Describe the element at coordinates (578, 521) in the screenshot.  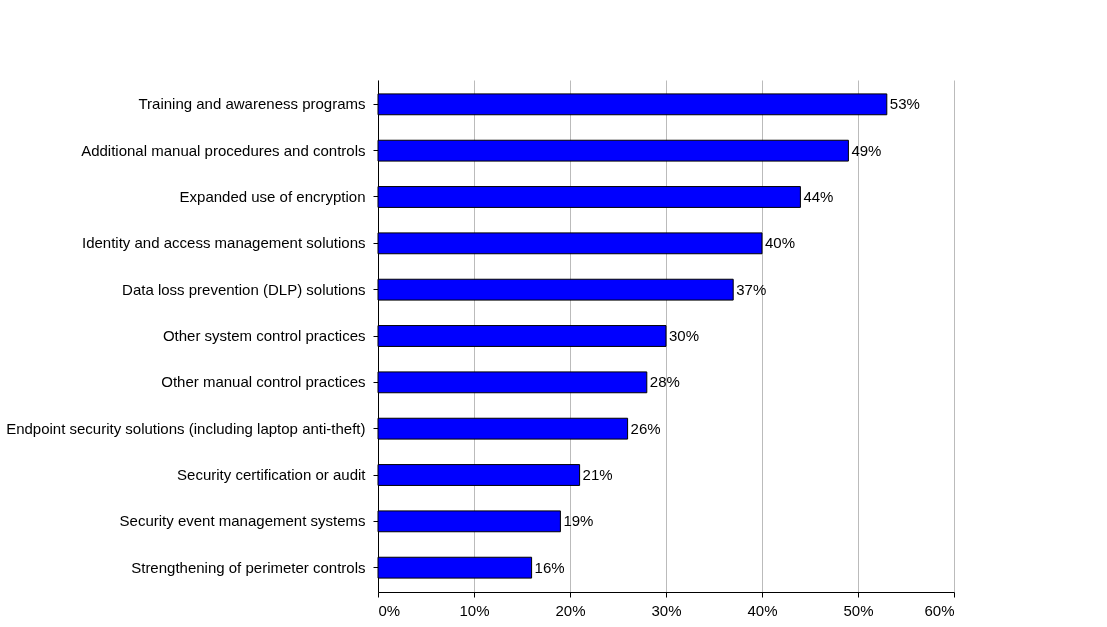
I see `data-label: 19%` at that location.